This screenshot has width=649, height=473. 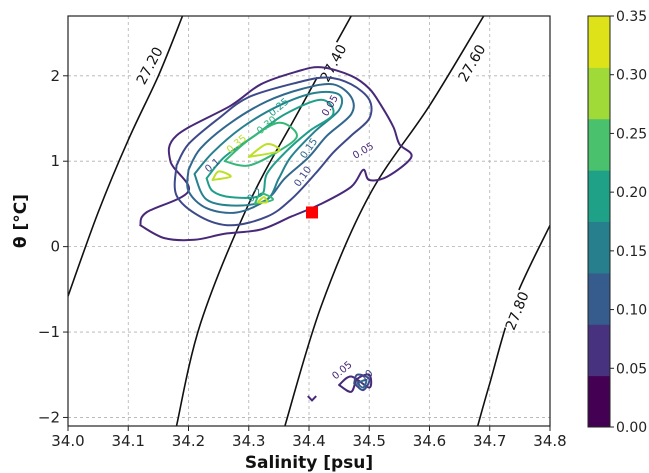 What do you see at coordinates (631, 428) in the screenshot?
I see `colorbar-tick-label: 0.00` at bounding box center [631, 428].